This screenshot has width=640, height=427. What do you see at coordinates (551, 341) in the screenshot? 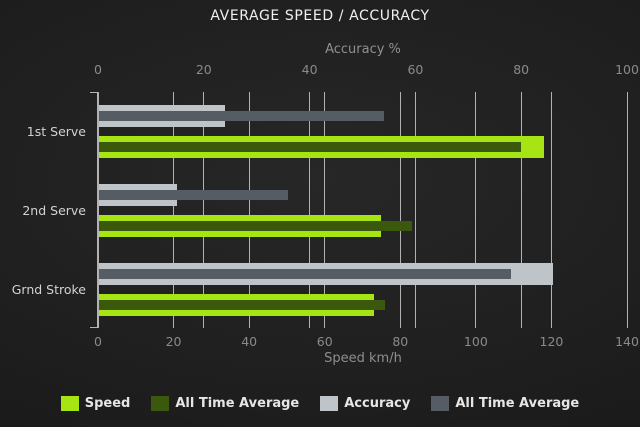
I see `bottom-tick-label: 120` at bounding box center [551, 341].